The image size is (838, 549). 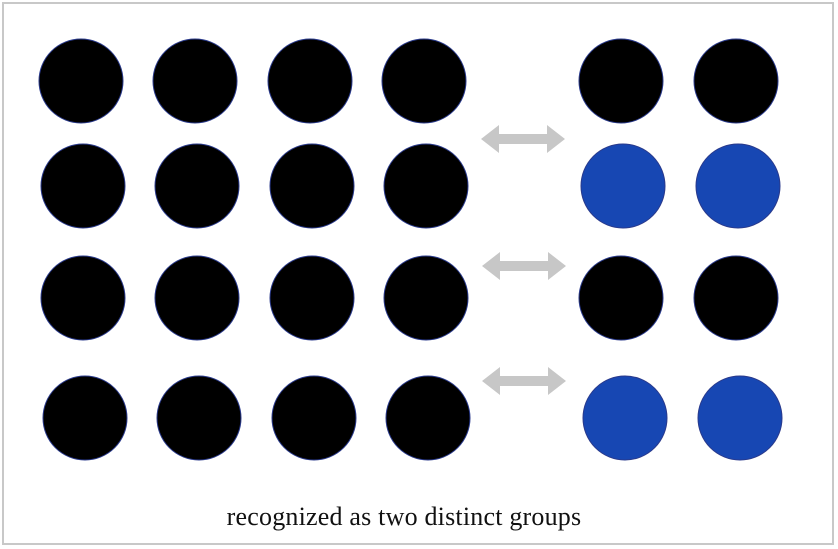 What do you see at coordinates (621, 298) in the screenshot?
I see `right-dot-3-1-black` at bounding box center [621, 298].